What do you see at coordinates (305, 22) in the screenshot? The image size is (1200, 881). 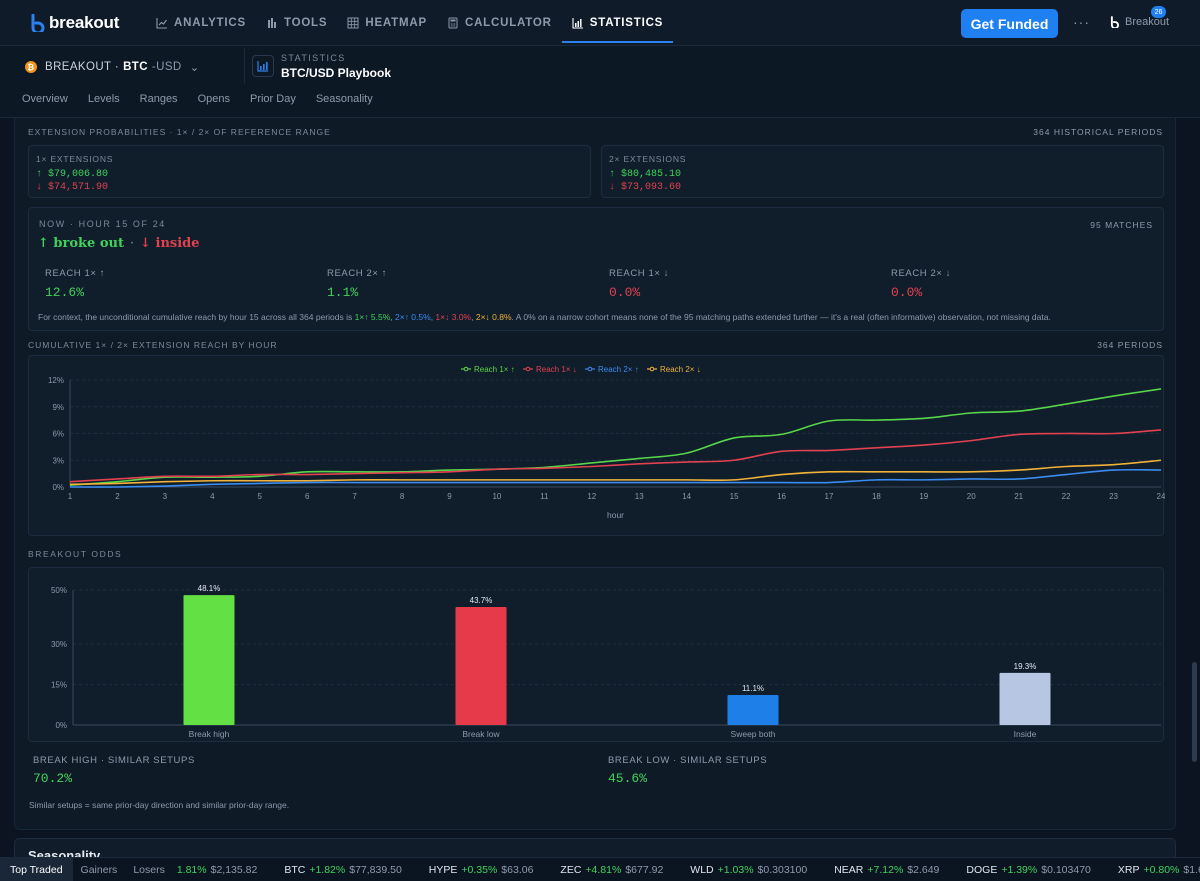 I see `nav-item-label: TOOLS` at bounding box center [305, 22].